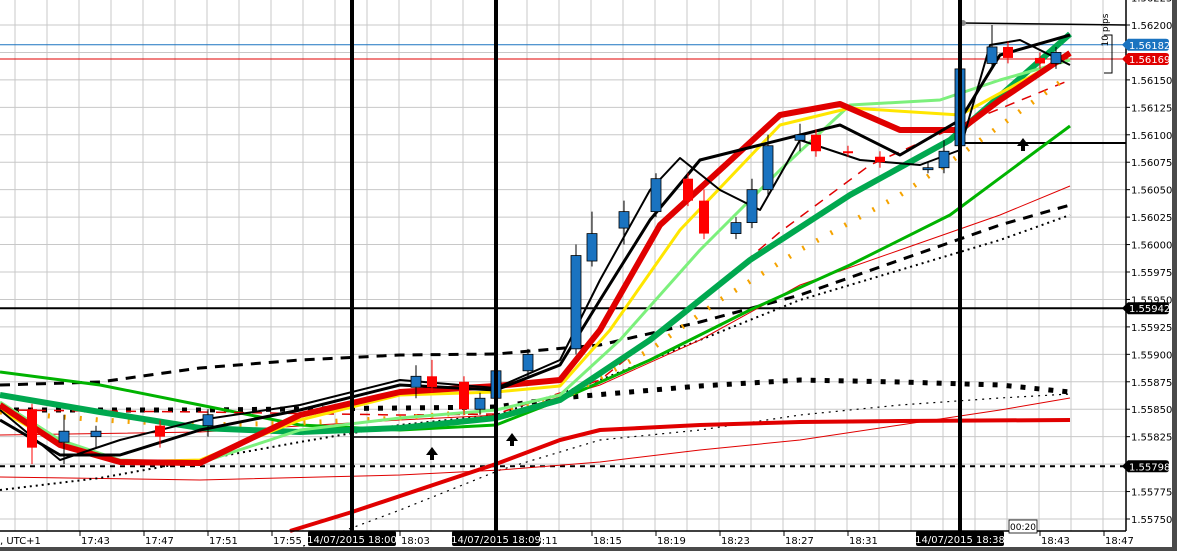 This screenshot has width=1177, height=555. What do you see at coordinates (415, 541) in the screenshot?
I see `svg-text: 18:03` at bounding box center [415, 541].